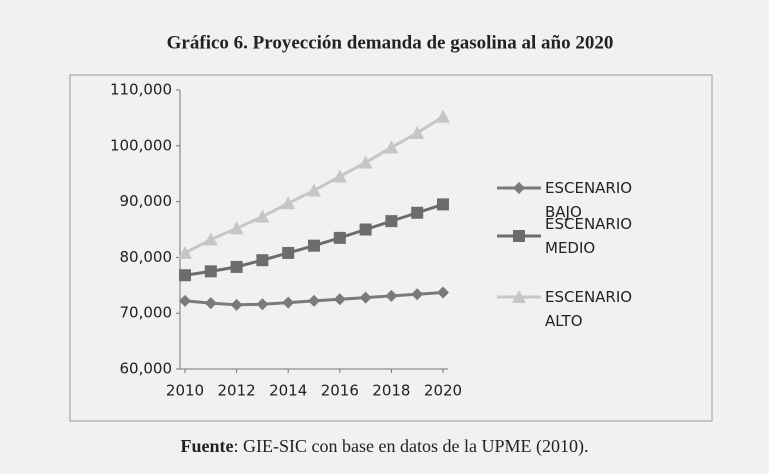 The width and height of the screenshot is (769, 474). Describe the element at coordinates (185, 391) in the screenshot. I see `x-tick-label: 2010` at that location.